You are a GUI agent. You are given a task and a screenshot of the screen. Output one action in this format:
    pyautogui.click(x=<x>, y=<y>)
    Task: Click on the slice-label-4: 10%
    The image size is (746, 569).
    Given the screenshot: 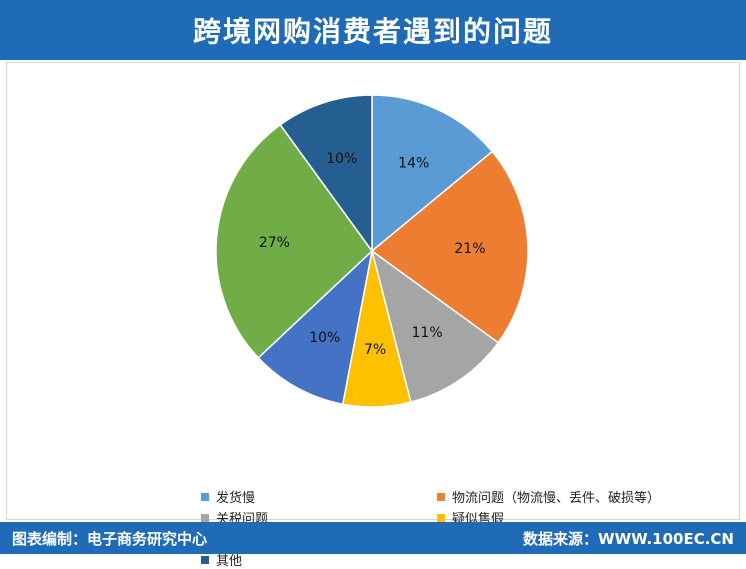 What is the action you would take?
    pyautogui.click(x=324, y=338)
    